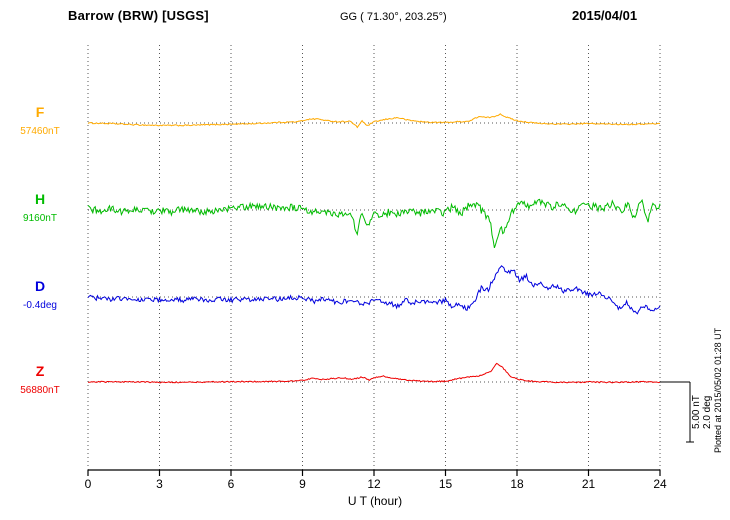  What do you see at coordinates (302, 484) in the screenshot?
I see `x-tick-label: 9` at bounding box center [302, 484].